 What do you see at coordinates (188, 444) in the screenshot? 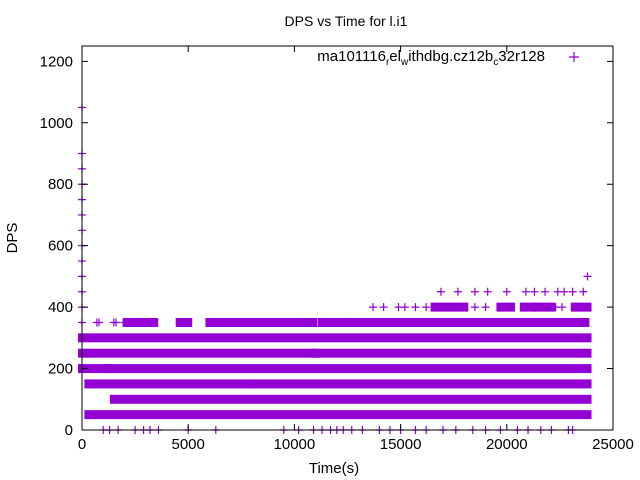
I see `x-tick-label: 5000` at bounding box center [188, 444].